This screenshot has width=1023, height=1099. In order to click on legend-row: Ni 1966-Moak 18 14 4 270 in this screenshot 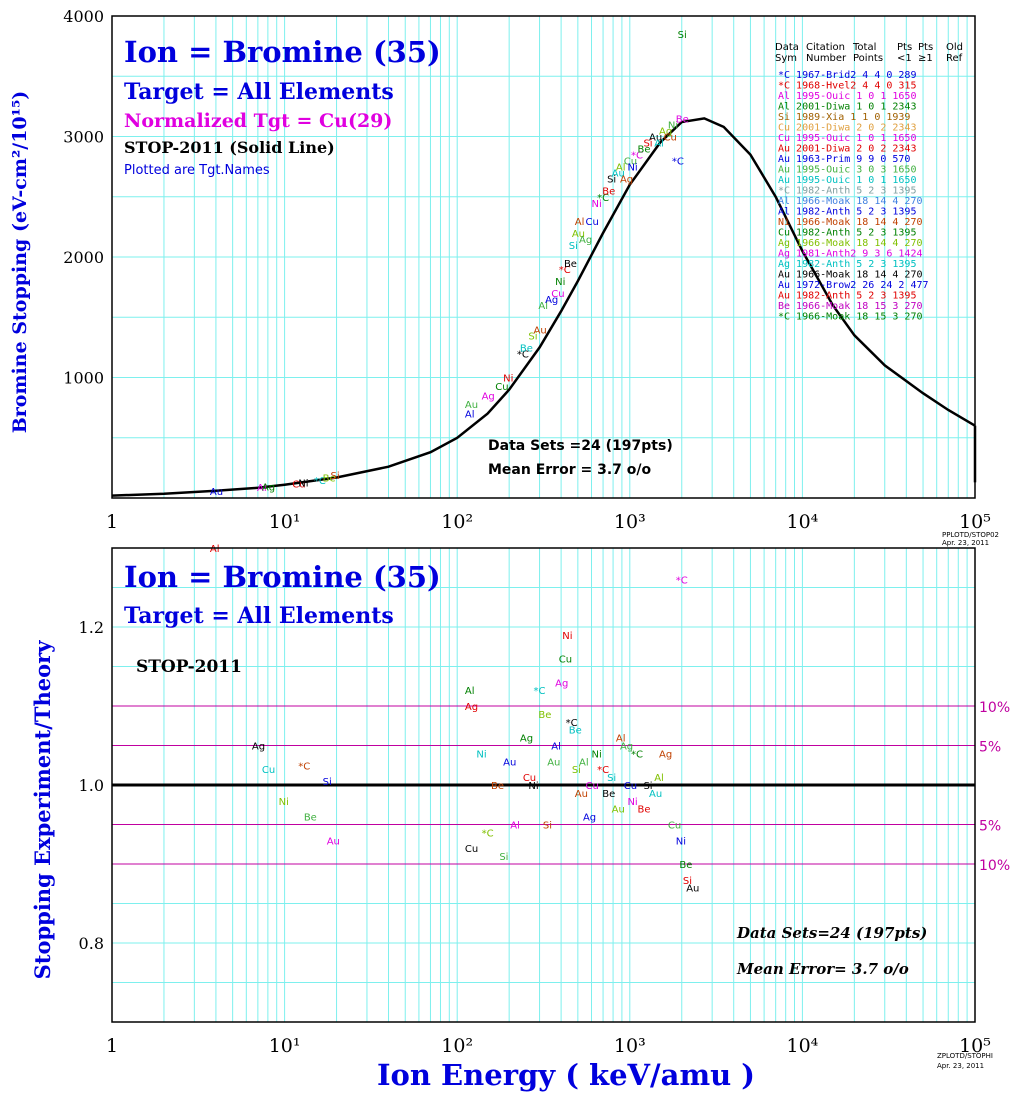, I will do `click(850, 222)`.